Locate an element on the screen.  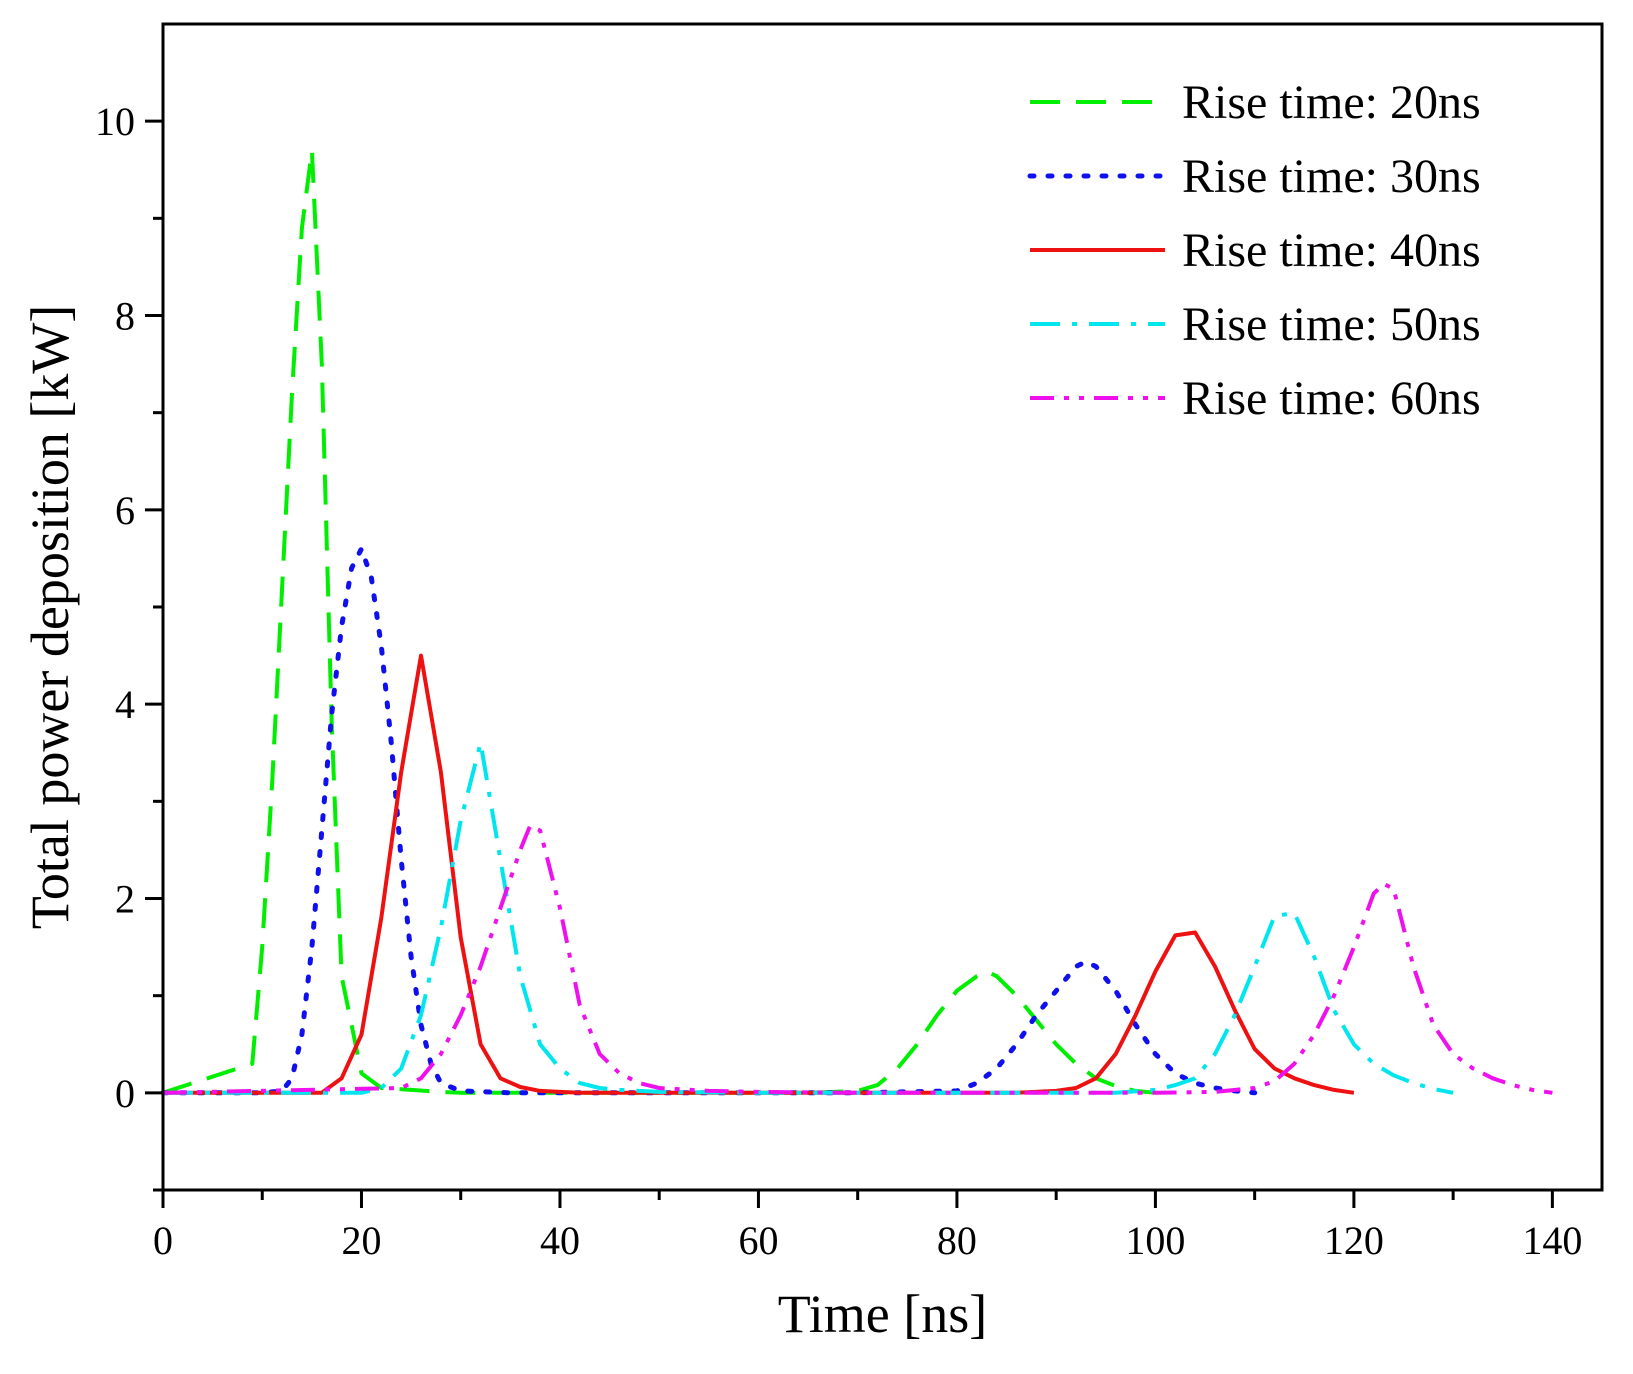
legend-label-3: Rise time: 40ns is located at coordinates (1331, 250).